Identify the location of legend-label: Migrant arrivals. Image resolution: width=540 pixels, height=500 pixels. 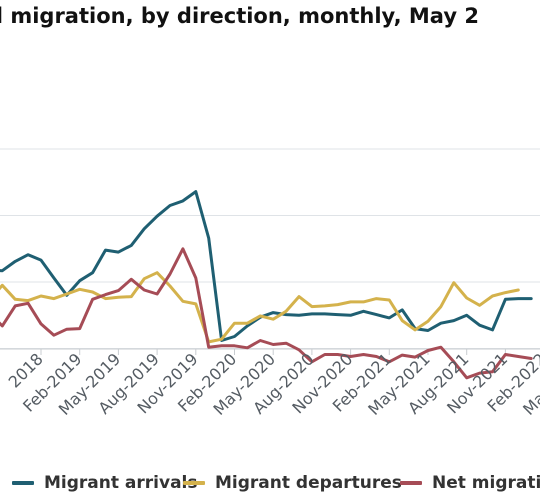
(121, 483).